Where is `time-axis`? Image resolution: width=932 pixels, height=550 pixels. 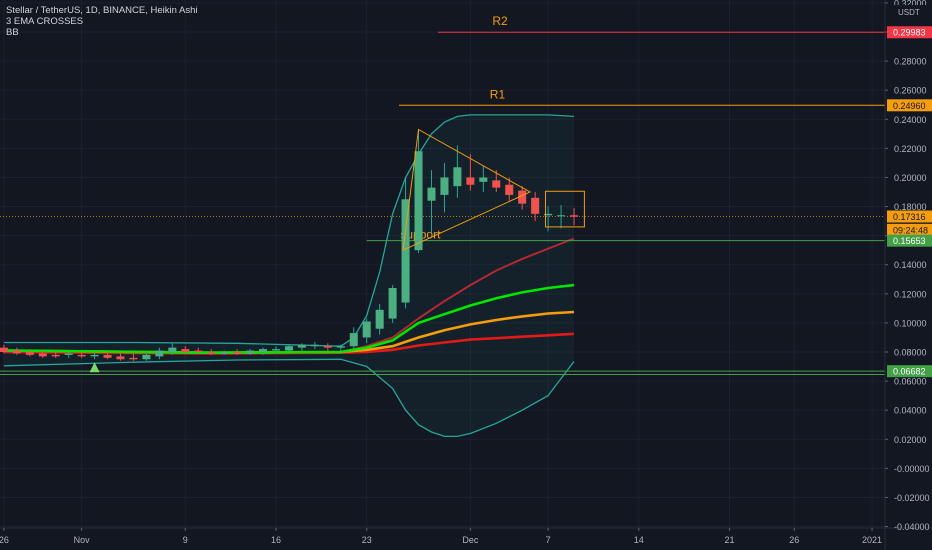 time-axis is located at coordinates (466, 539).